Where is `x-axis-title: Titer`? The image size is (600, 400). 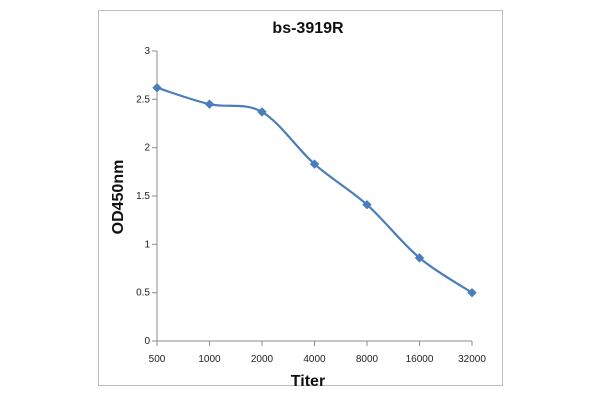 x-axis-title: Titer is located at coordinates (308, 381).